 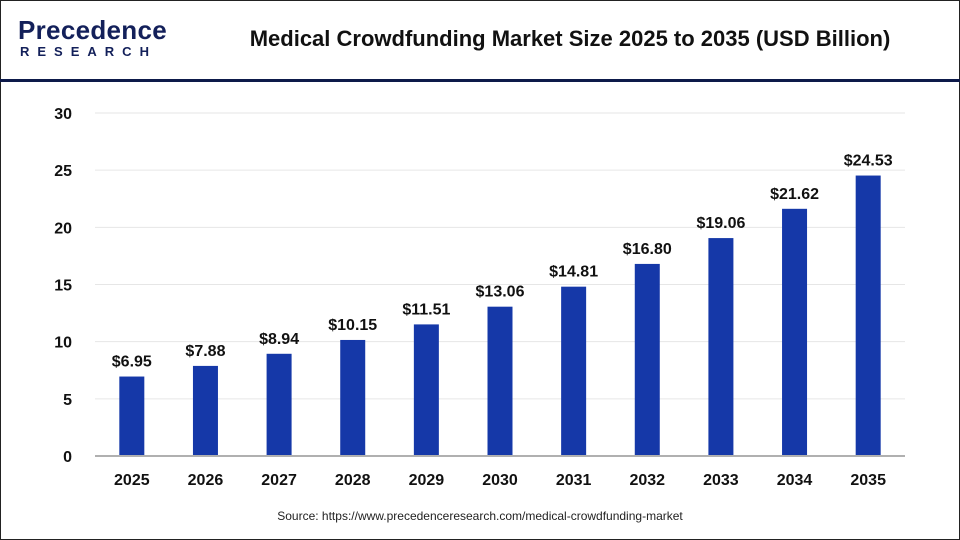 I want to click on logo-line2: RESEARCH, so click(x=88, y=51).